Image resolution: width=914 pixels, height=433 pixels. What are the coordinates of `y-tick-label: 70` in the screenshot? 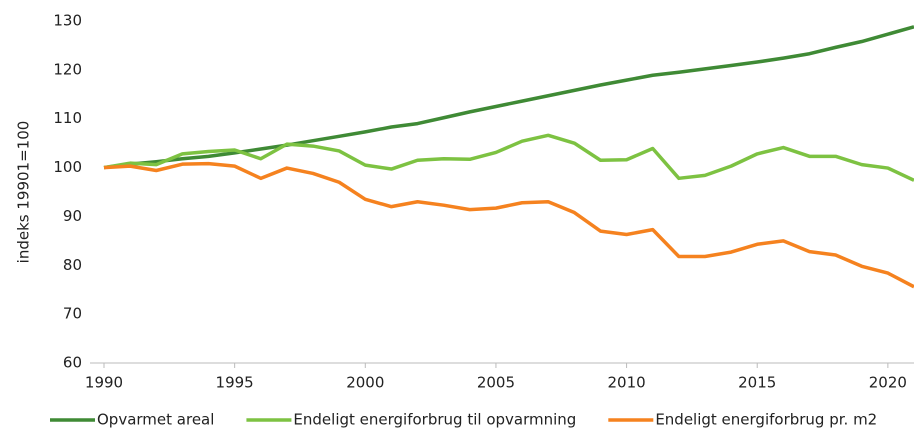 It's located at (72, 314).